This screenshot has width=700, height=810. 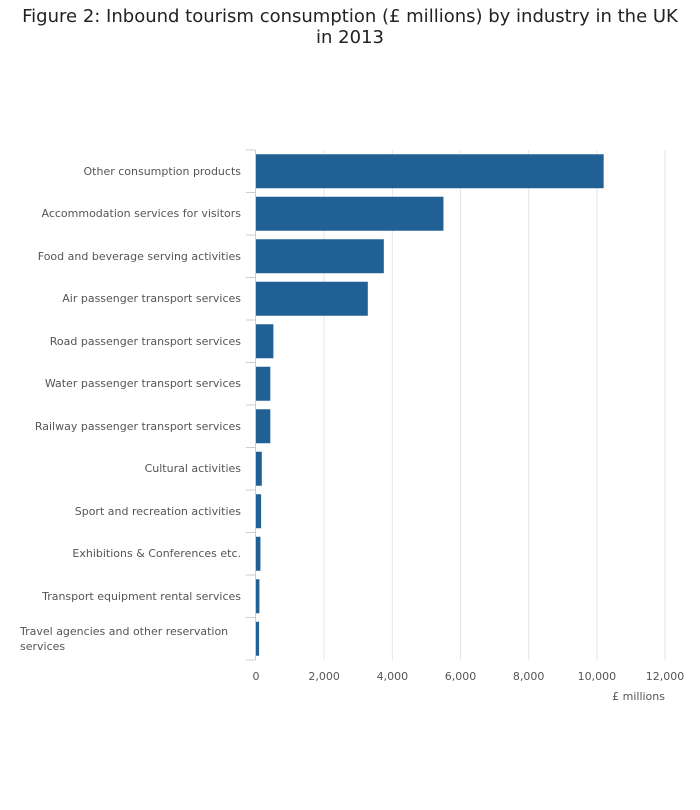 What do you see at coordinates (157, 511) in the screenshot?
I see `category-label: Sport and recreation activities` at bounding box center [157, 511].